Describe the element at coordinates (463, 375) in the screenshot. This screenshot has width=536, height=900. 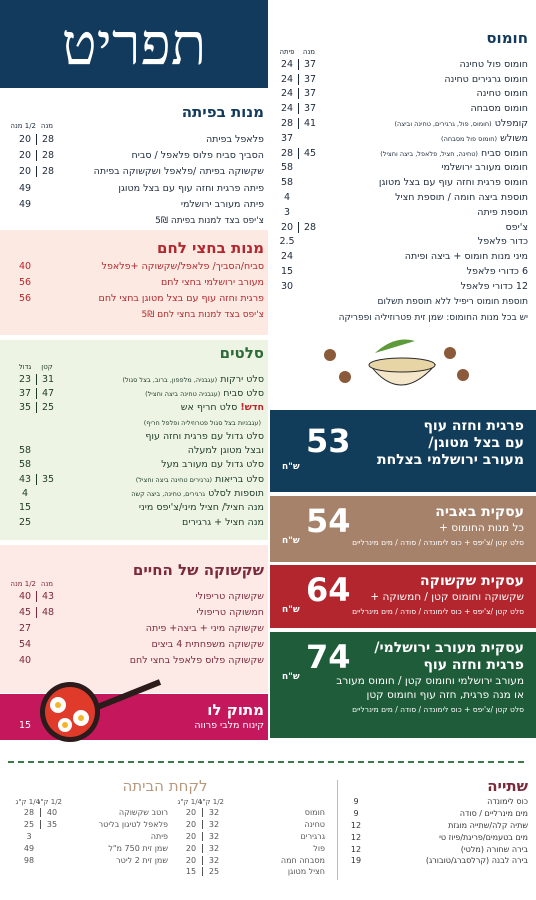
I see `chickpea` at that location.